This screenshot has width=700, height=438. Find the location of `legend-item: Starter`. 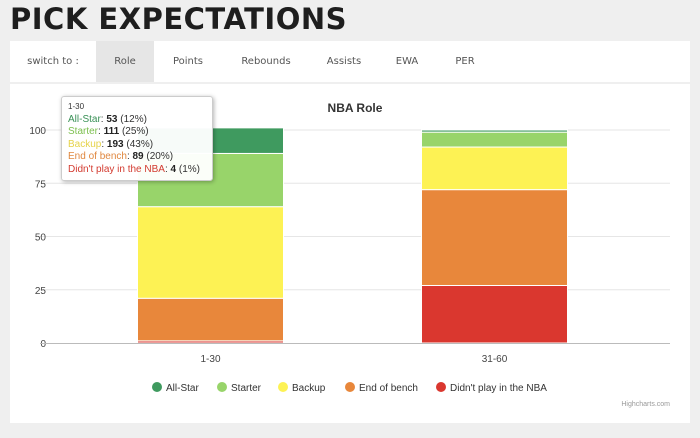

legend-item: Starter is located at coordinates (246, 388).